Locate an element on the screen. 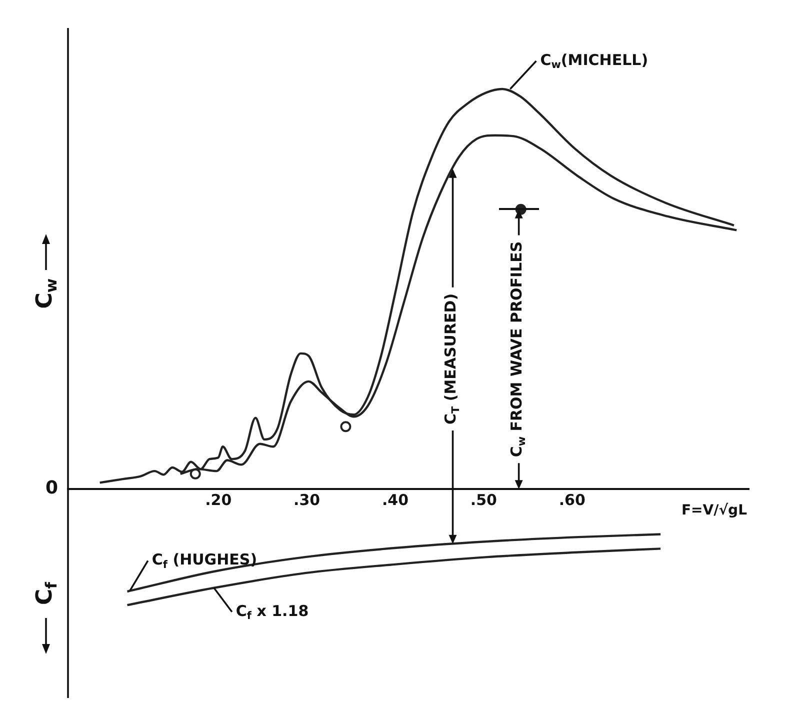 This screenshot has width=787, height=722. text: 0 is located at coordinates (51, 488).